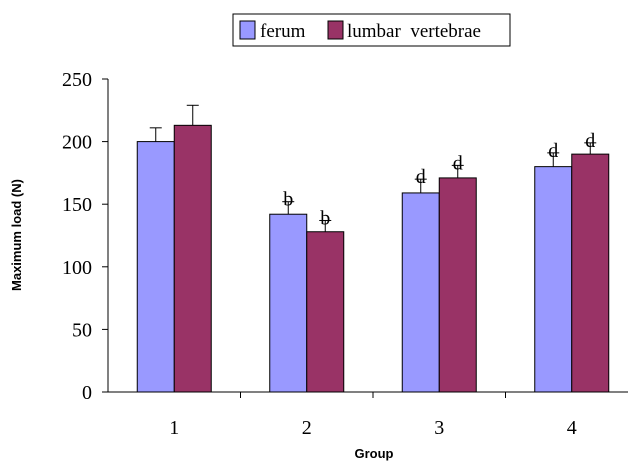  What do you see at coordinates (77, 268) in the screenshot?
I see `y-tick-label: 100` at bounding box center [77, 268].